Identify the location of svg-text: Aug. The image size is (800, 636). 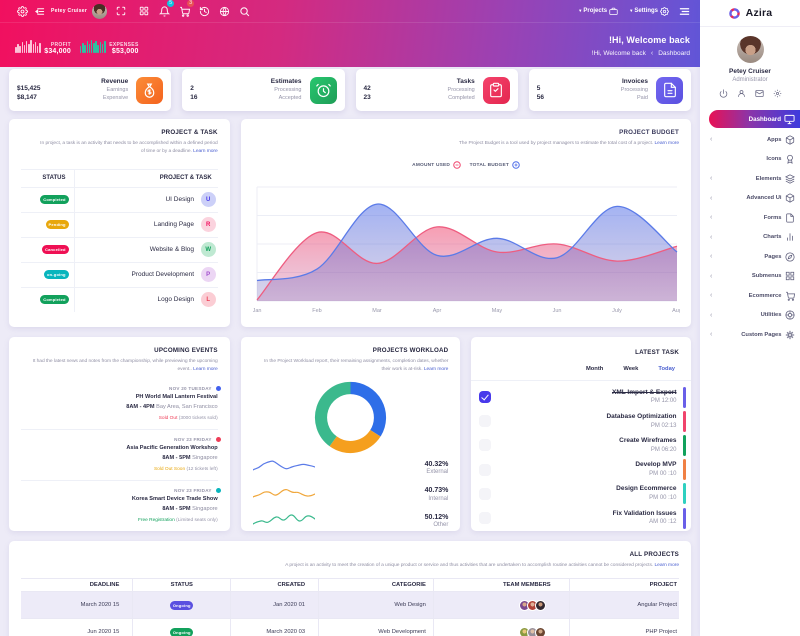
(676, 311).